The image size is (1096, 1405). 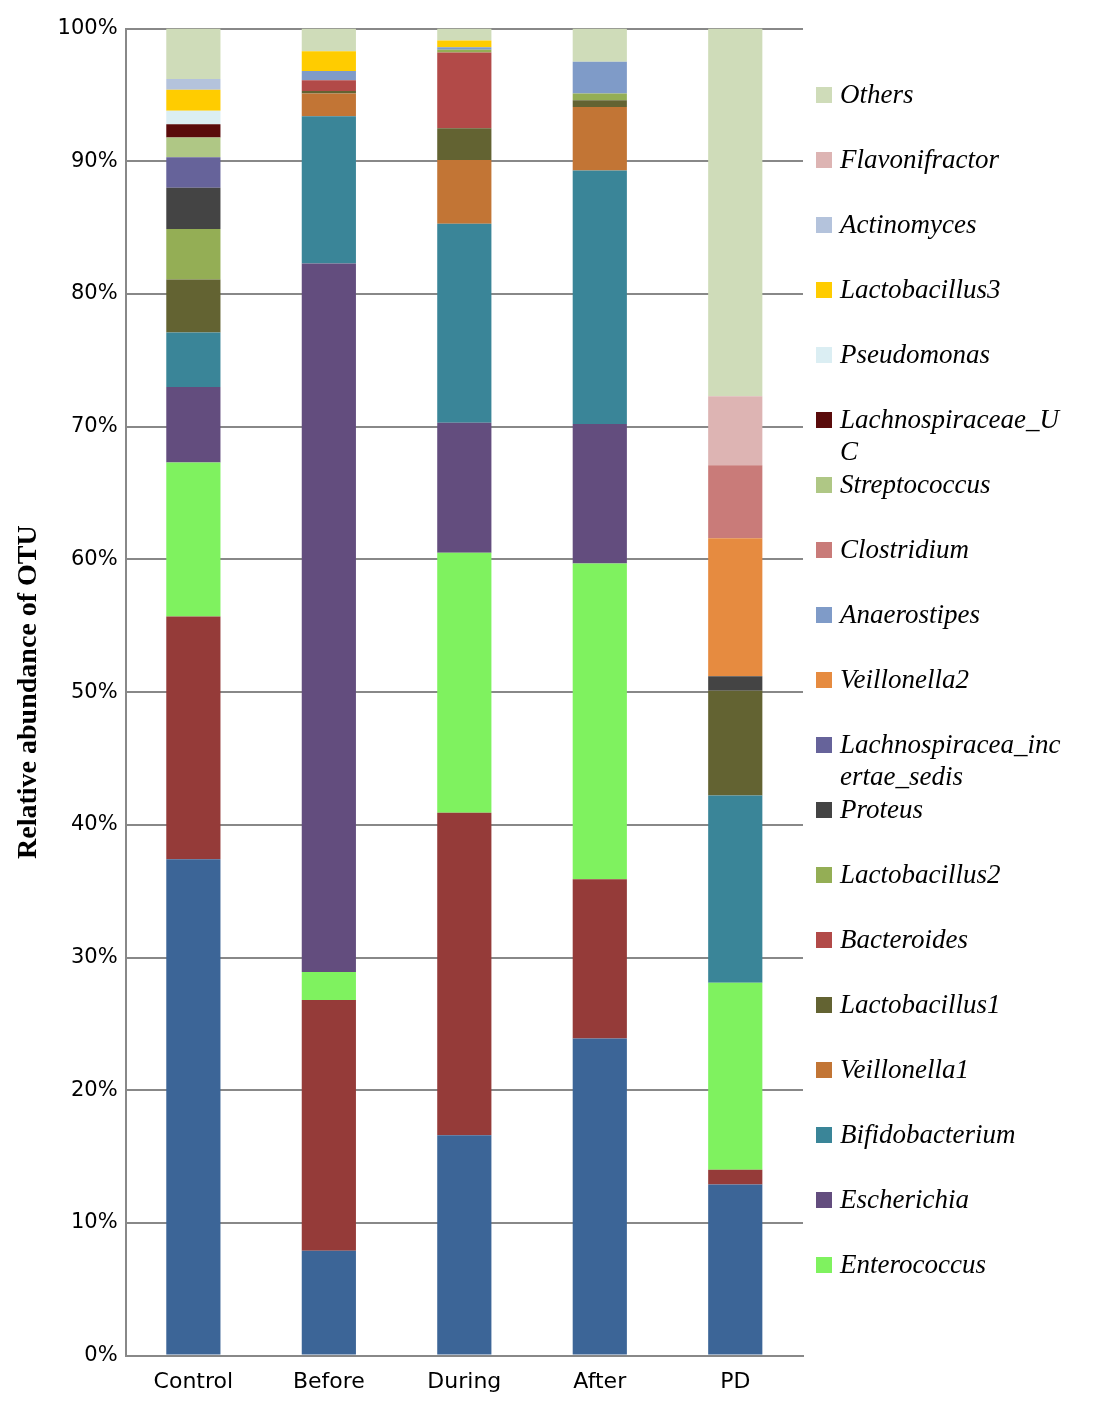 What do you see at coordinates (94, 1221) in the screenshot?
I see `y-tick-label: 10%` at bounding box center [94, 1221].